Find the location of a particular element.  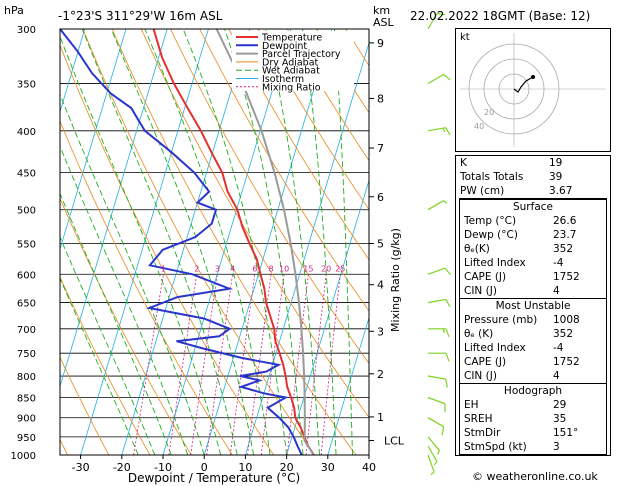

x-axis-label: Dewpoint / Temperature (°C) is located at coordinates (214, 478).